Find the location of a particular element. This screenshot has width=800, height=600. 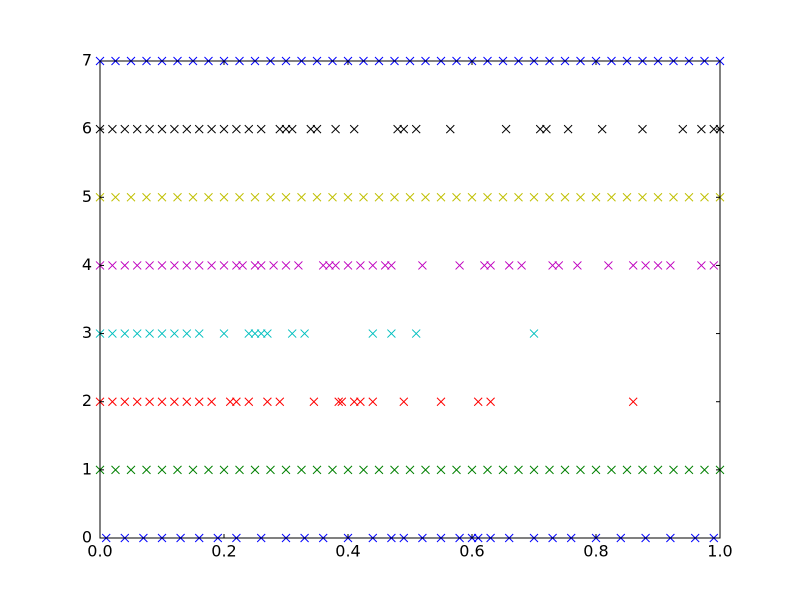

y-tick-label: 3 is located at coordinates (87, 332).